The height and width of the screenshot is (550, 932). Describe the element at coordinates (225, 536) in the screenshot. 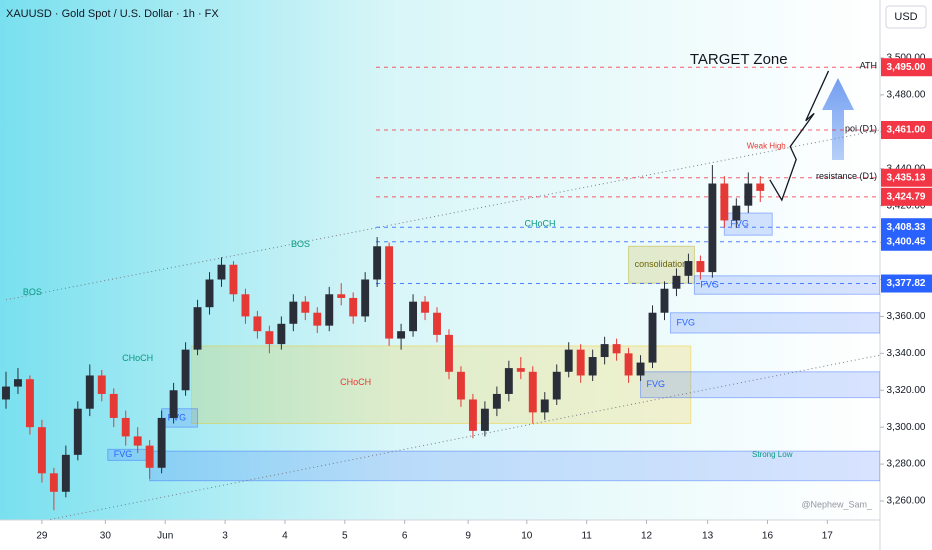

I see `x-tick-label: 3` at that location.